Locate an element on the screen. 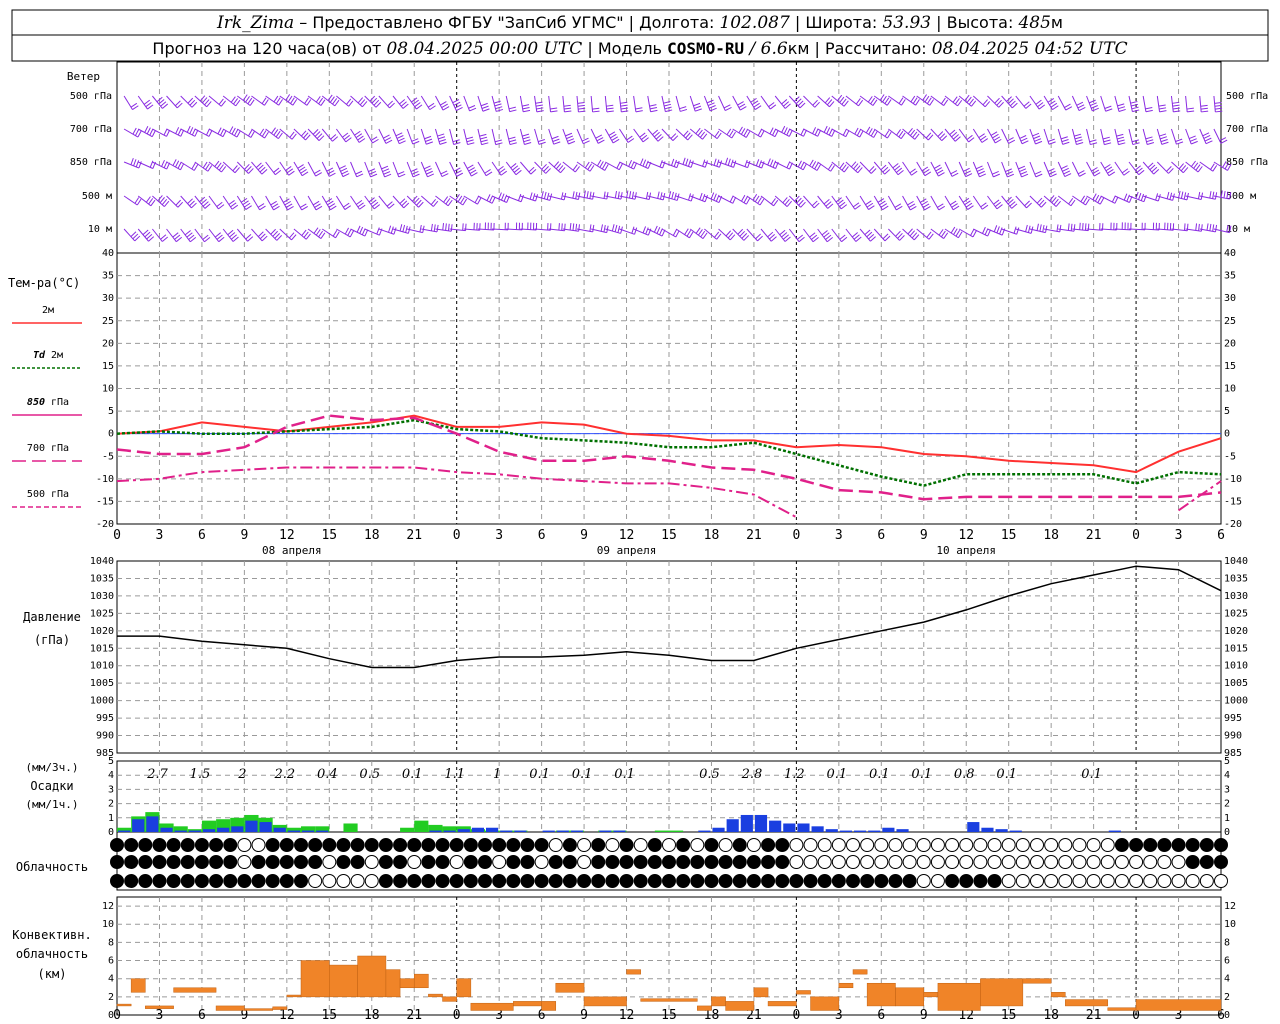 This screenshot has height=1024, width=1280. precip-sum-label: 1.5 is located at coordinates (200, 774).